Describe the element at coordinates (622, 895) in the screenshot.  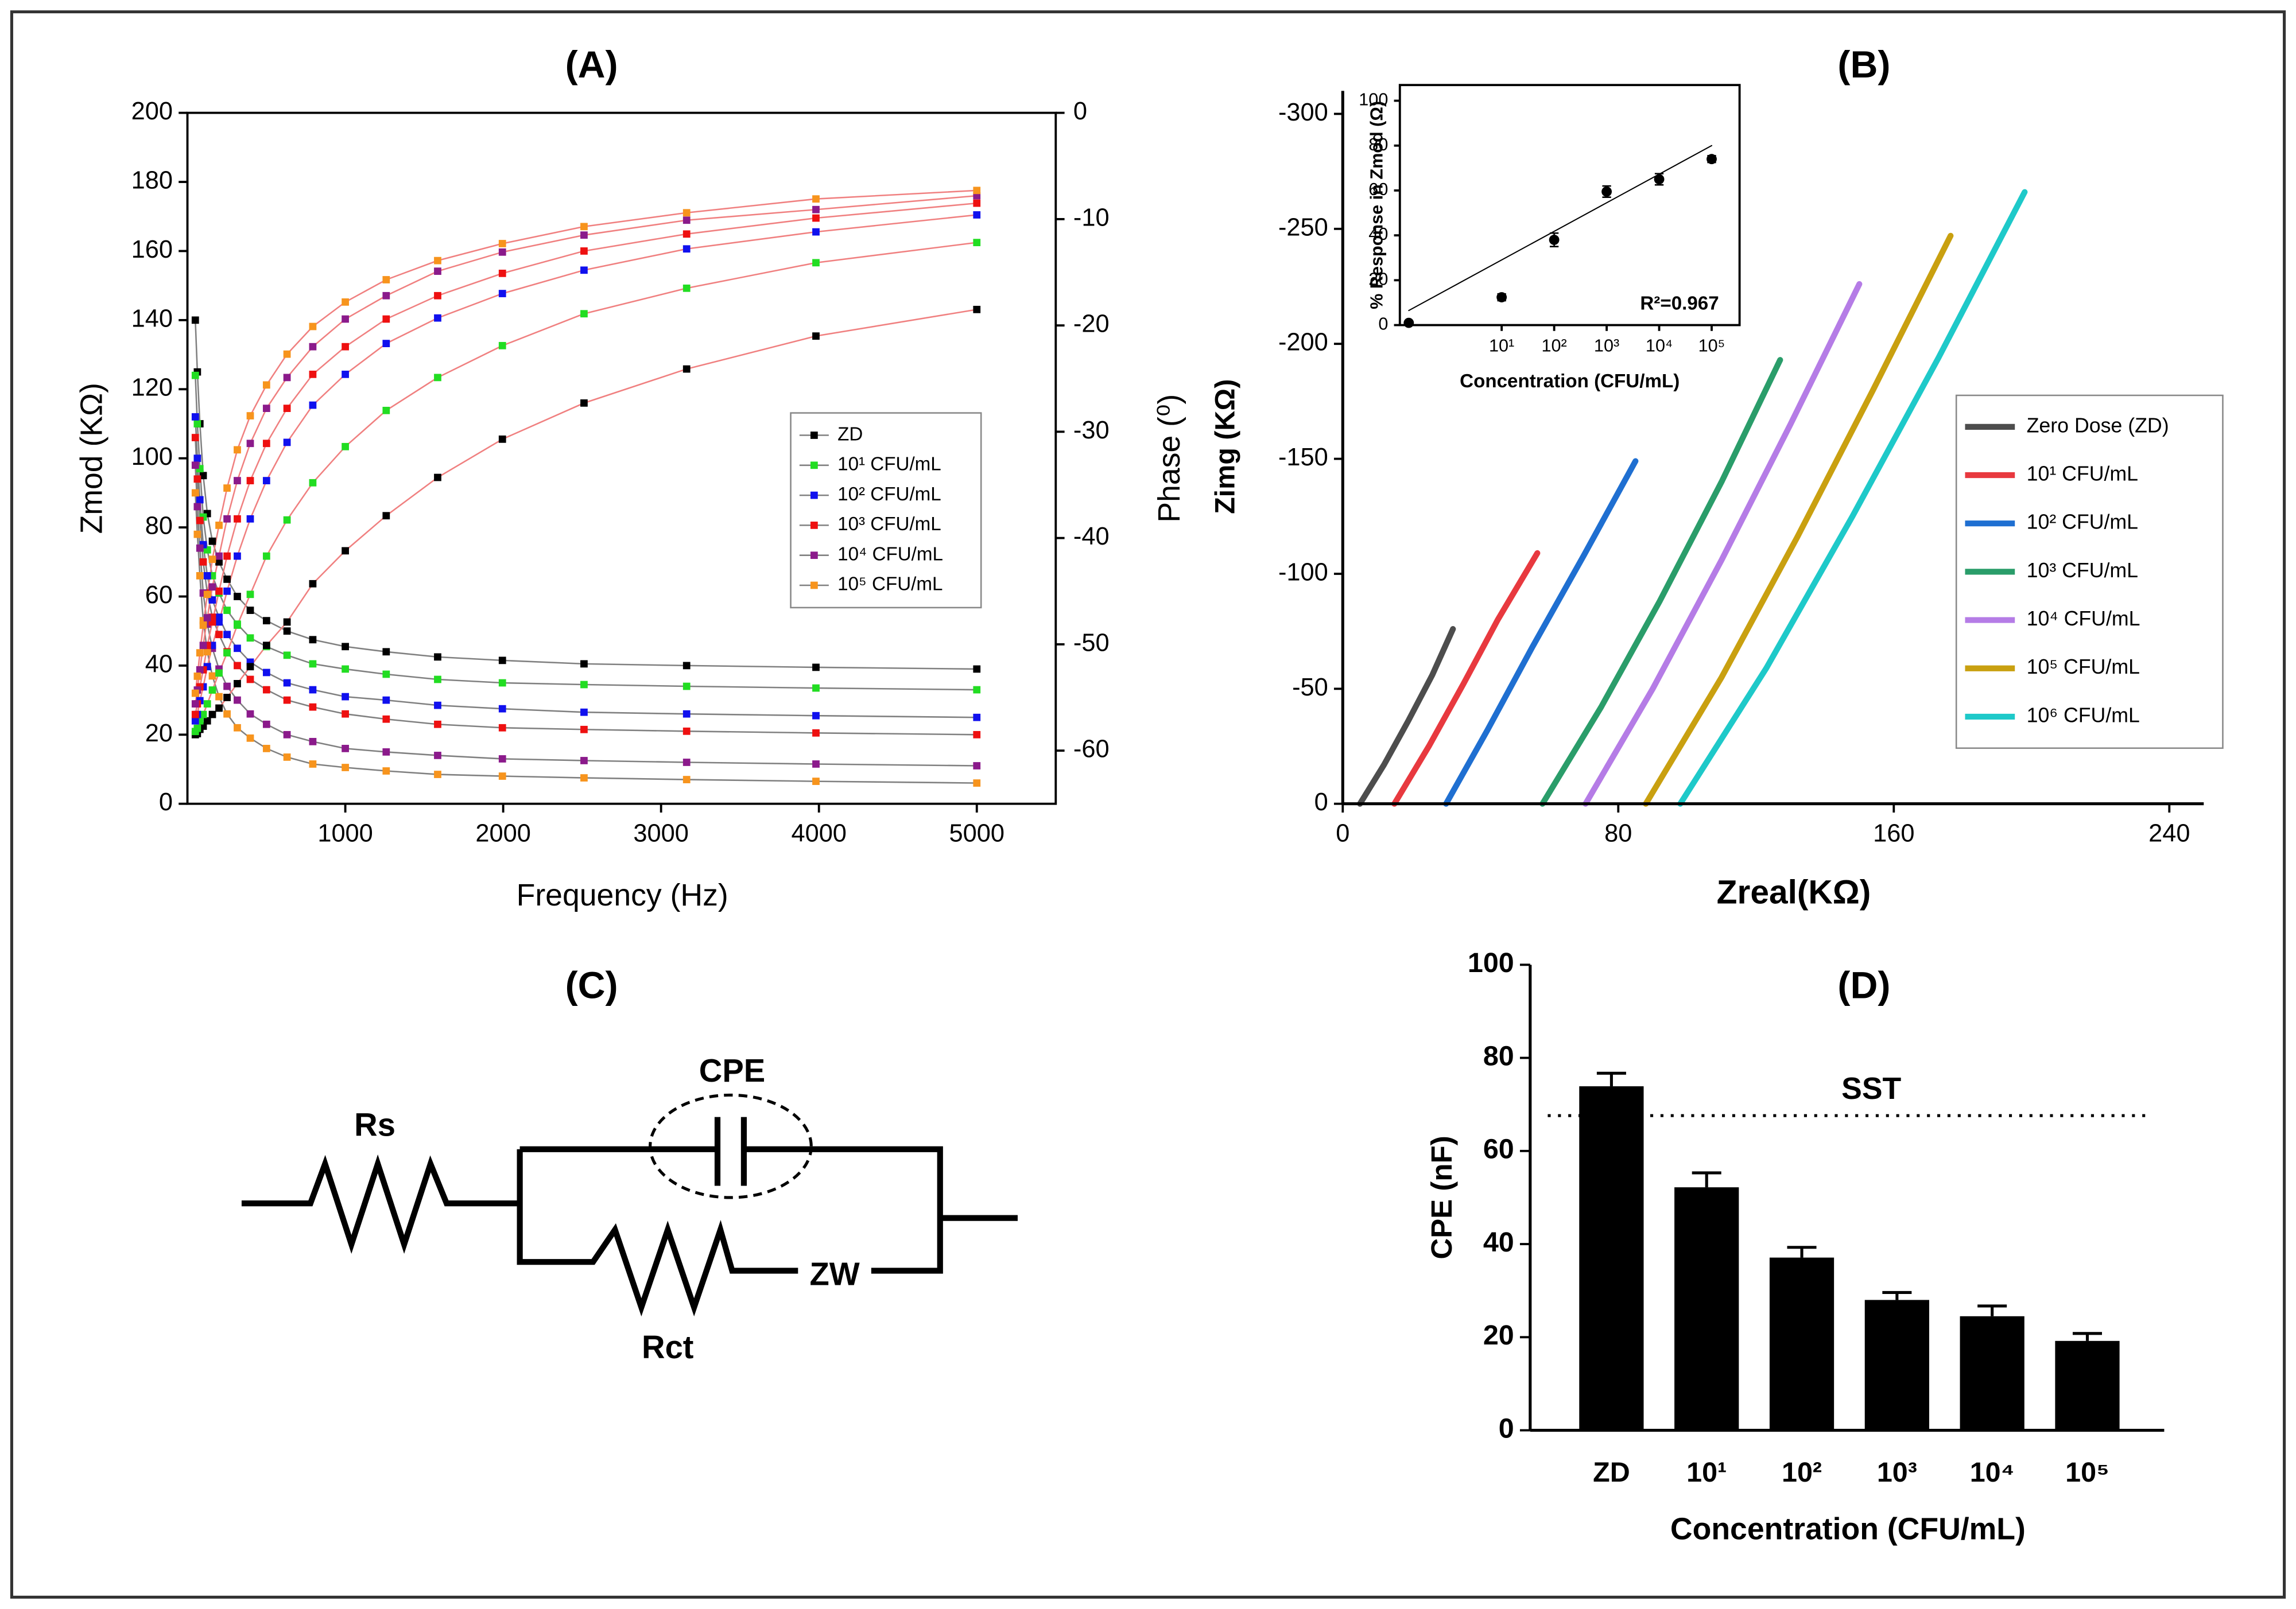
I see `x-axis-label: Frequency (Hz)` at that location.